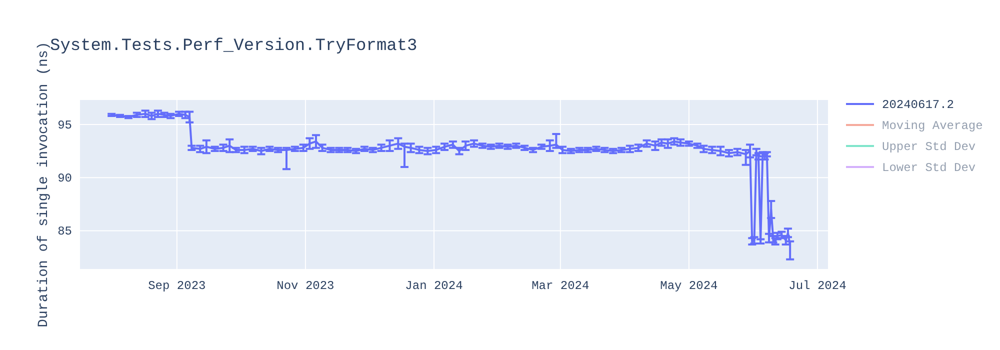 This screenshot has width=1000, height=350. I want to click on chart-title: System.Tests.Perf_Version.TryFormat3, so click(234, 46).